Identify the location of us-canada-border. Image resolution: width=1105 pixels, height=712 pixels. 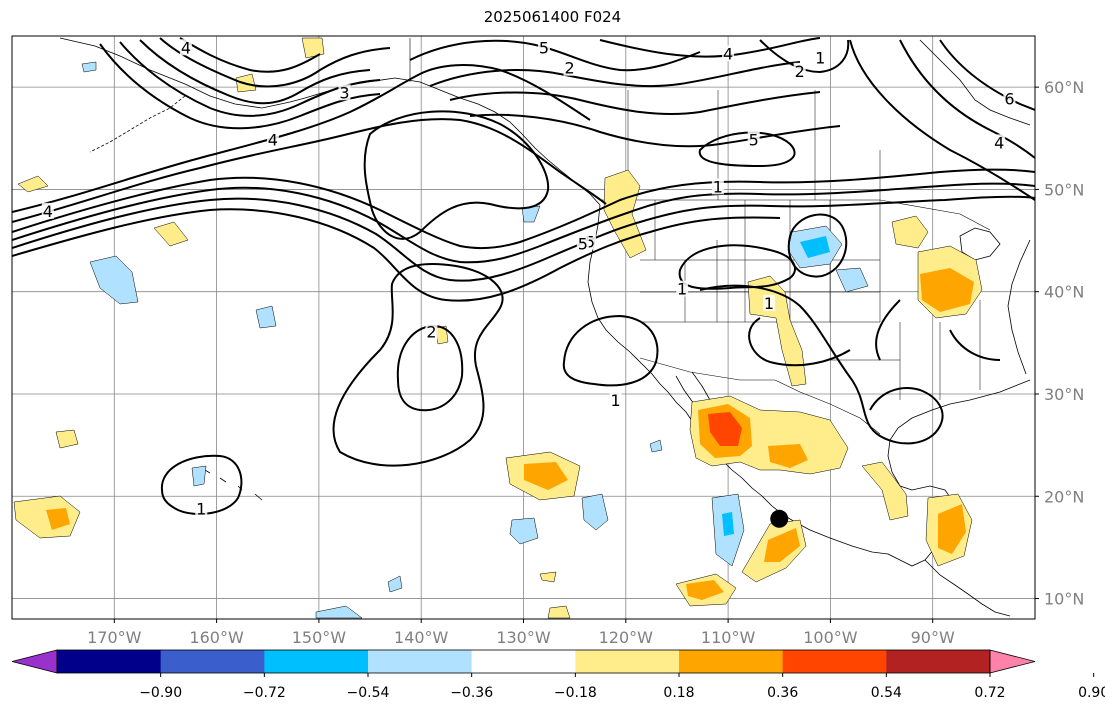
(796, 215).